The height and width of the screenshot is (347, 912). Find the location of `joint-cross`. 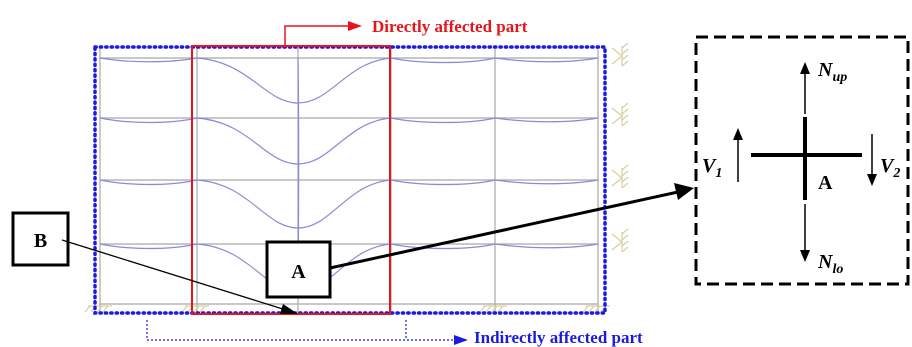

joint-cross is located at coordinates (806, 158).